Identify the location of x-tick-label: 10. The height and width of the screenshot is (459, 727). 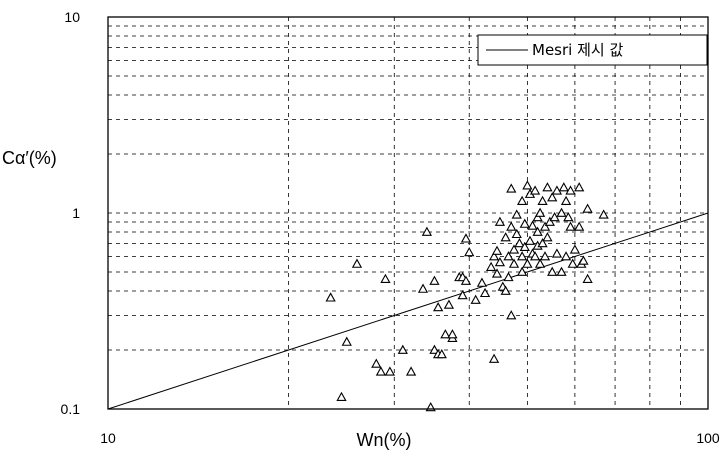
(108, 438).